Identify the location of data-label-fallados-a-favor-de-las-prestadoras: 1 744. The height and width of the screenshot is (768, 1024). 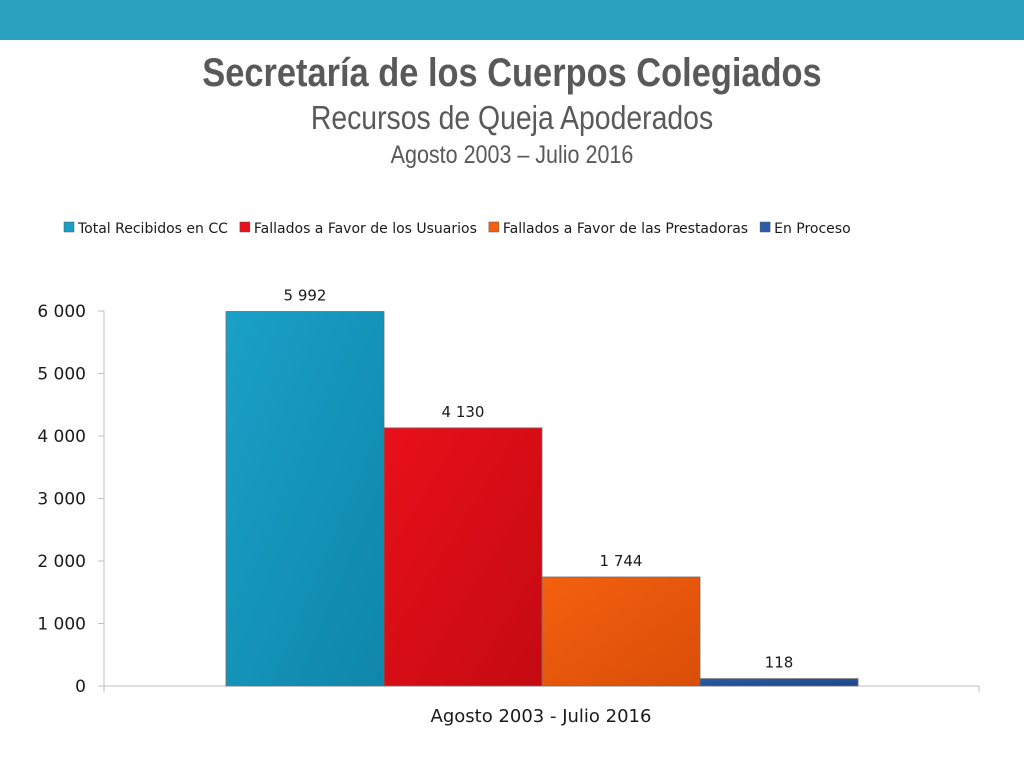
(621, 561).